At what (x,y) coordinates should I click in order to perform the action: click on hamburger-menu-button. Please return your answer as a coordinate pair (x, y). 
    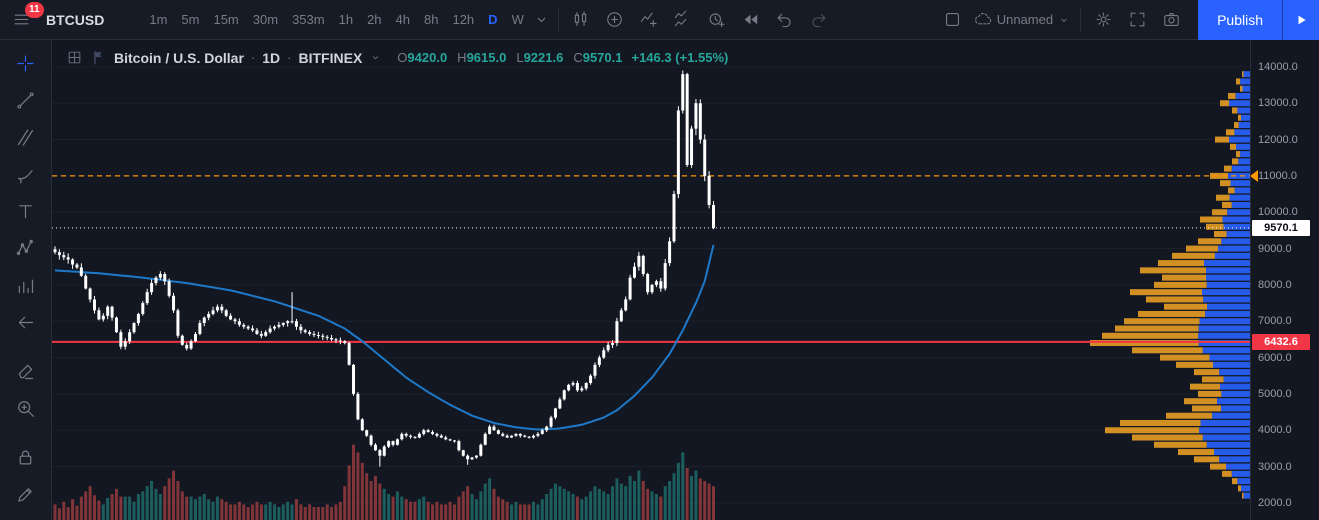
    Looking at the image, I should click on (21, 20).